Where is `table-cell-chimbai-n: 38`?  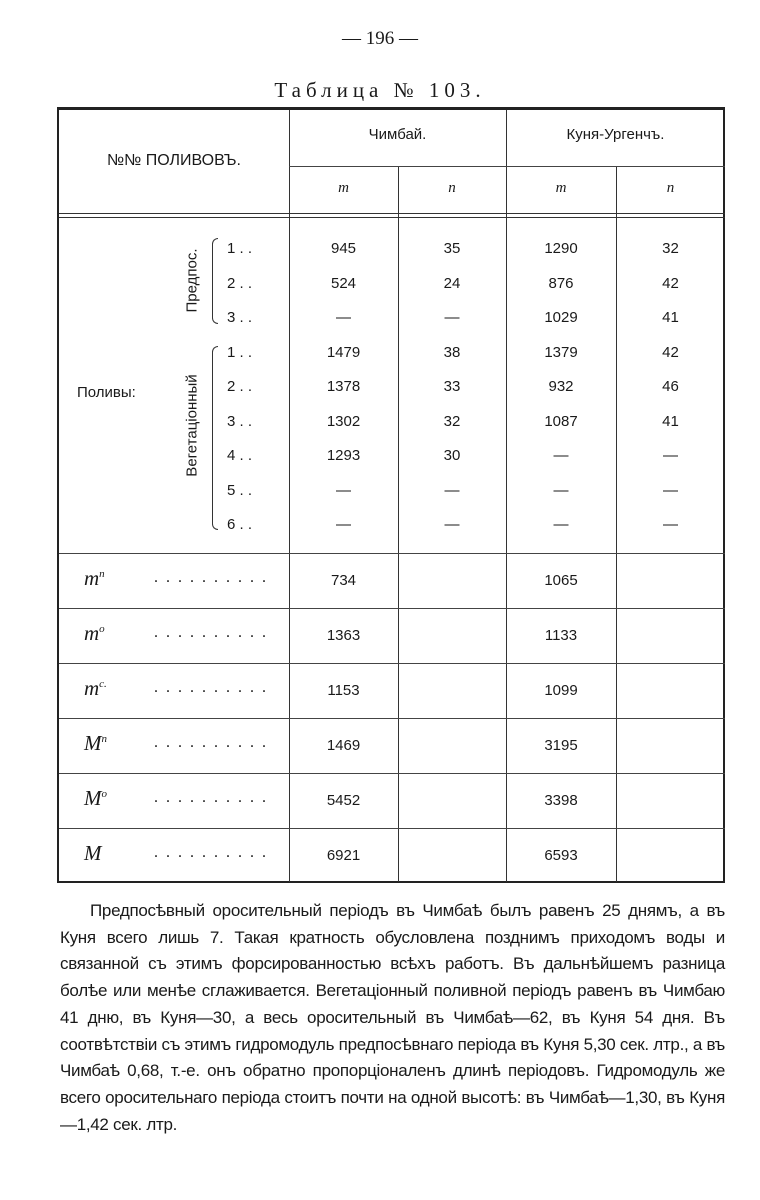 table-cell-chimbai-n: 38 is located at coordinates (452, 352).